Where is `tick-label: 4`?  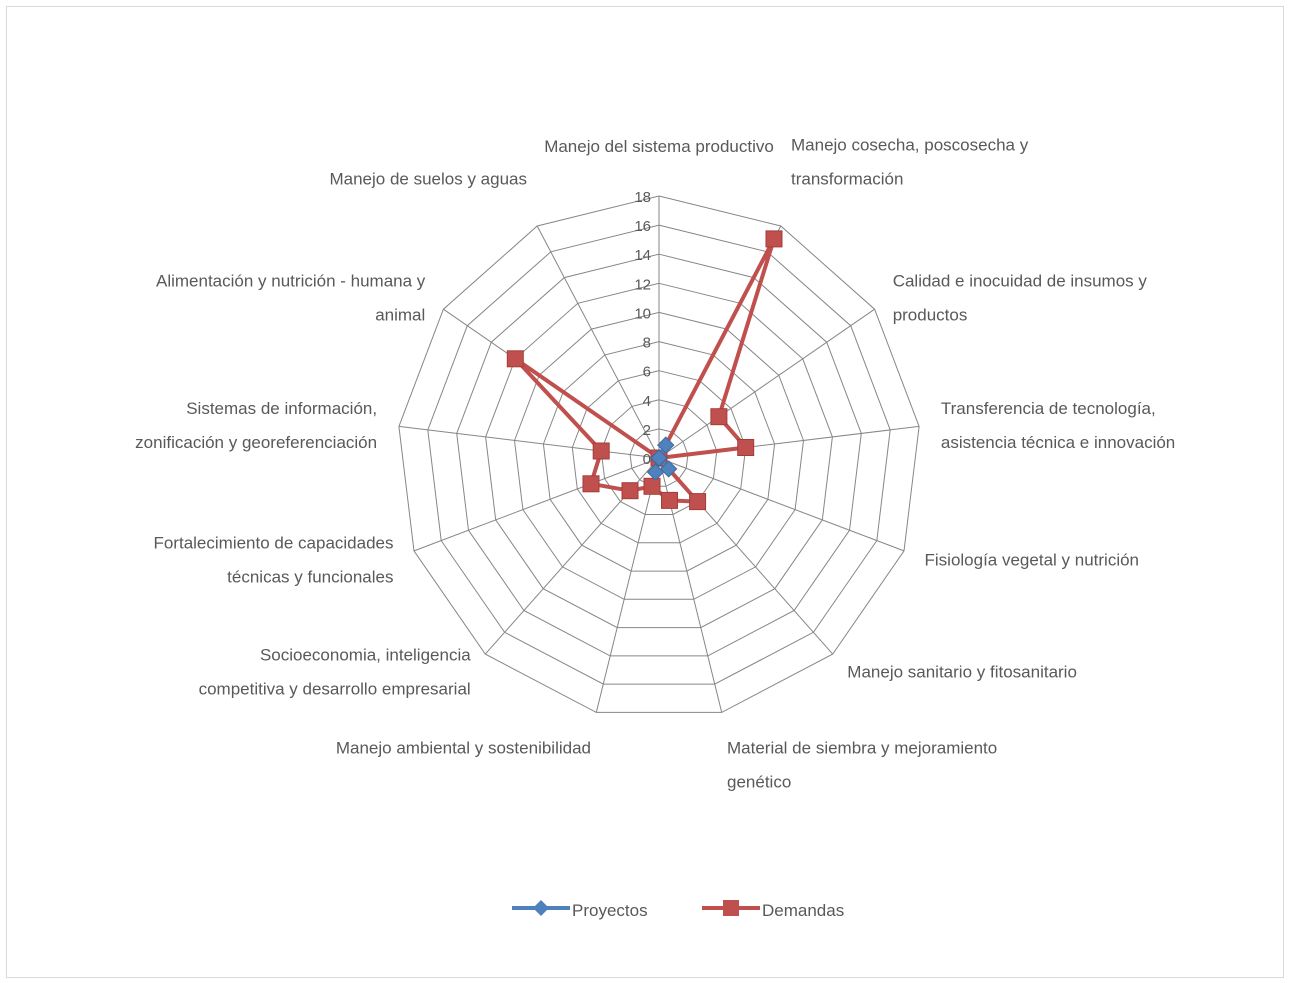 tick-label: 4 is located at coordinates (647, 401).